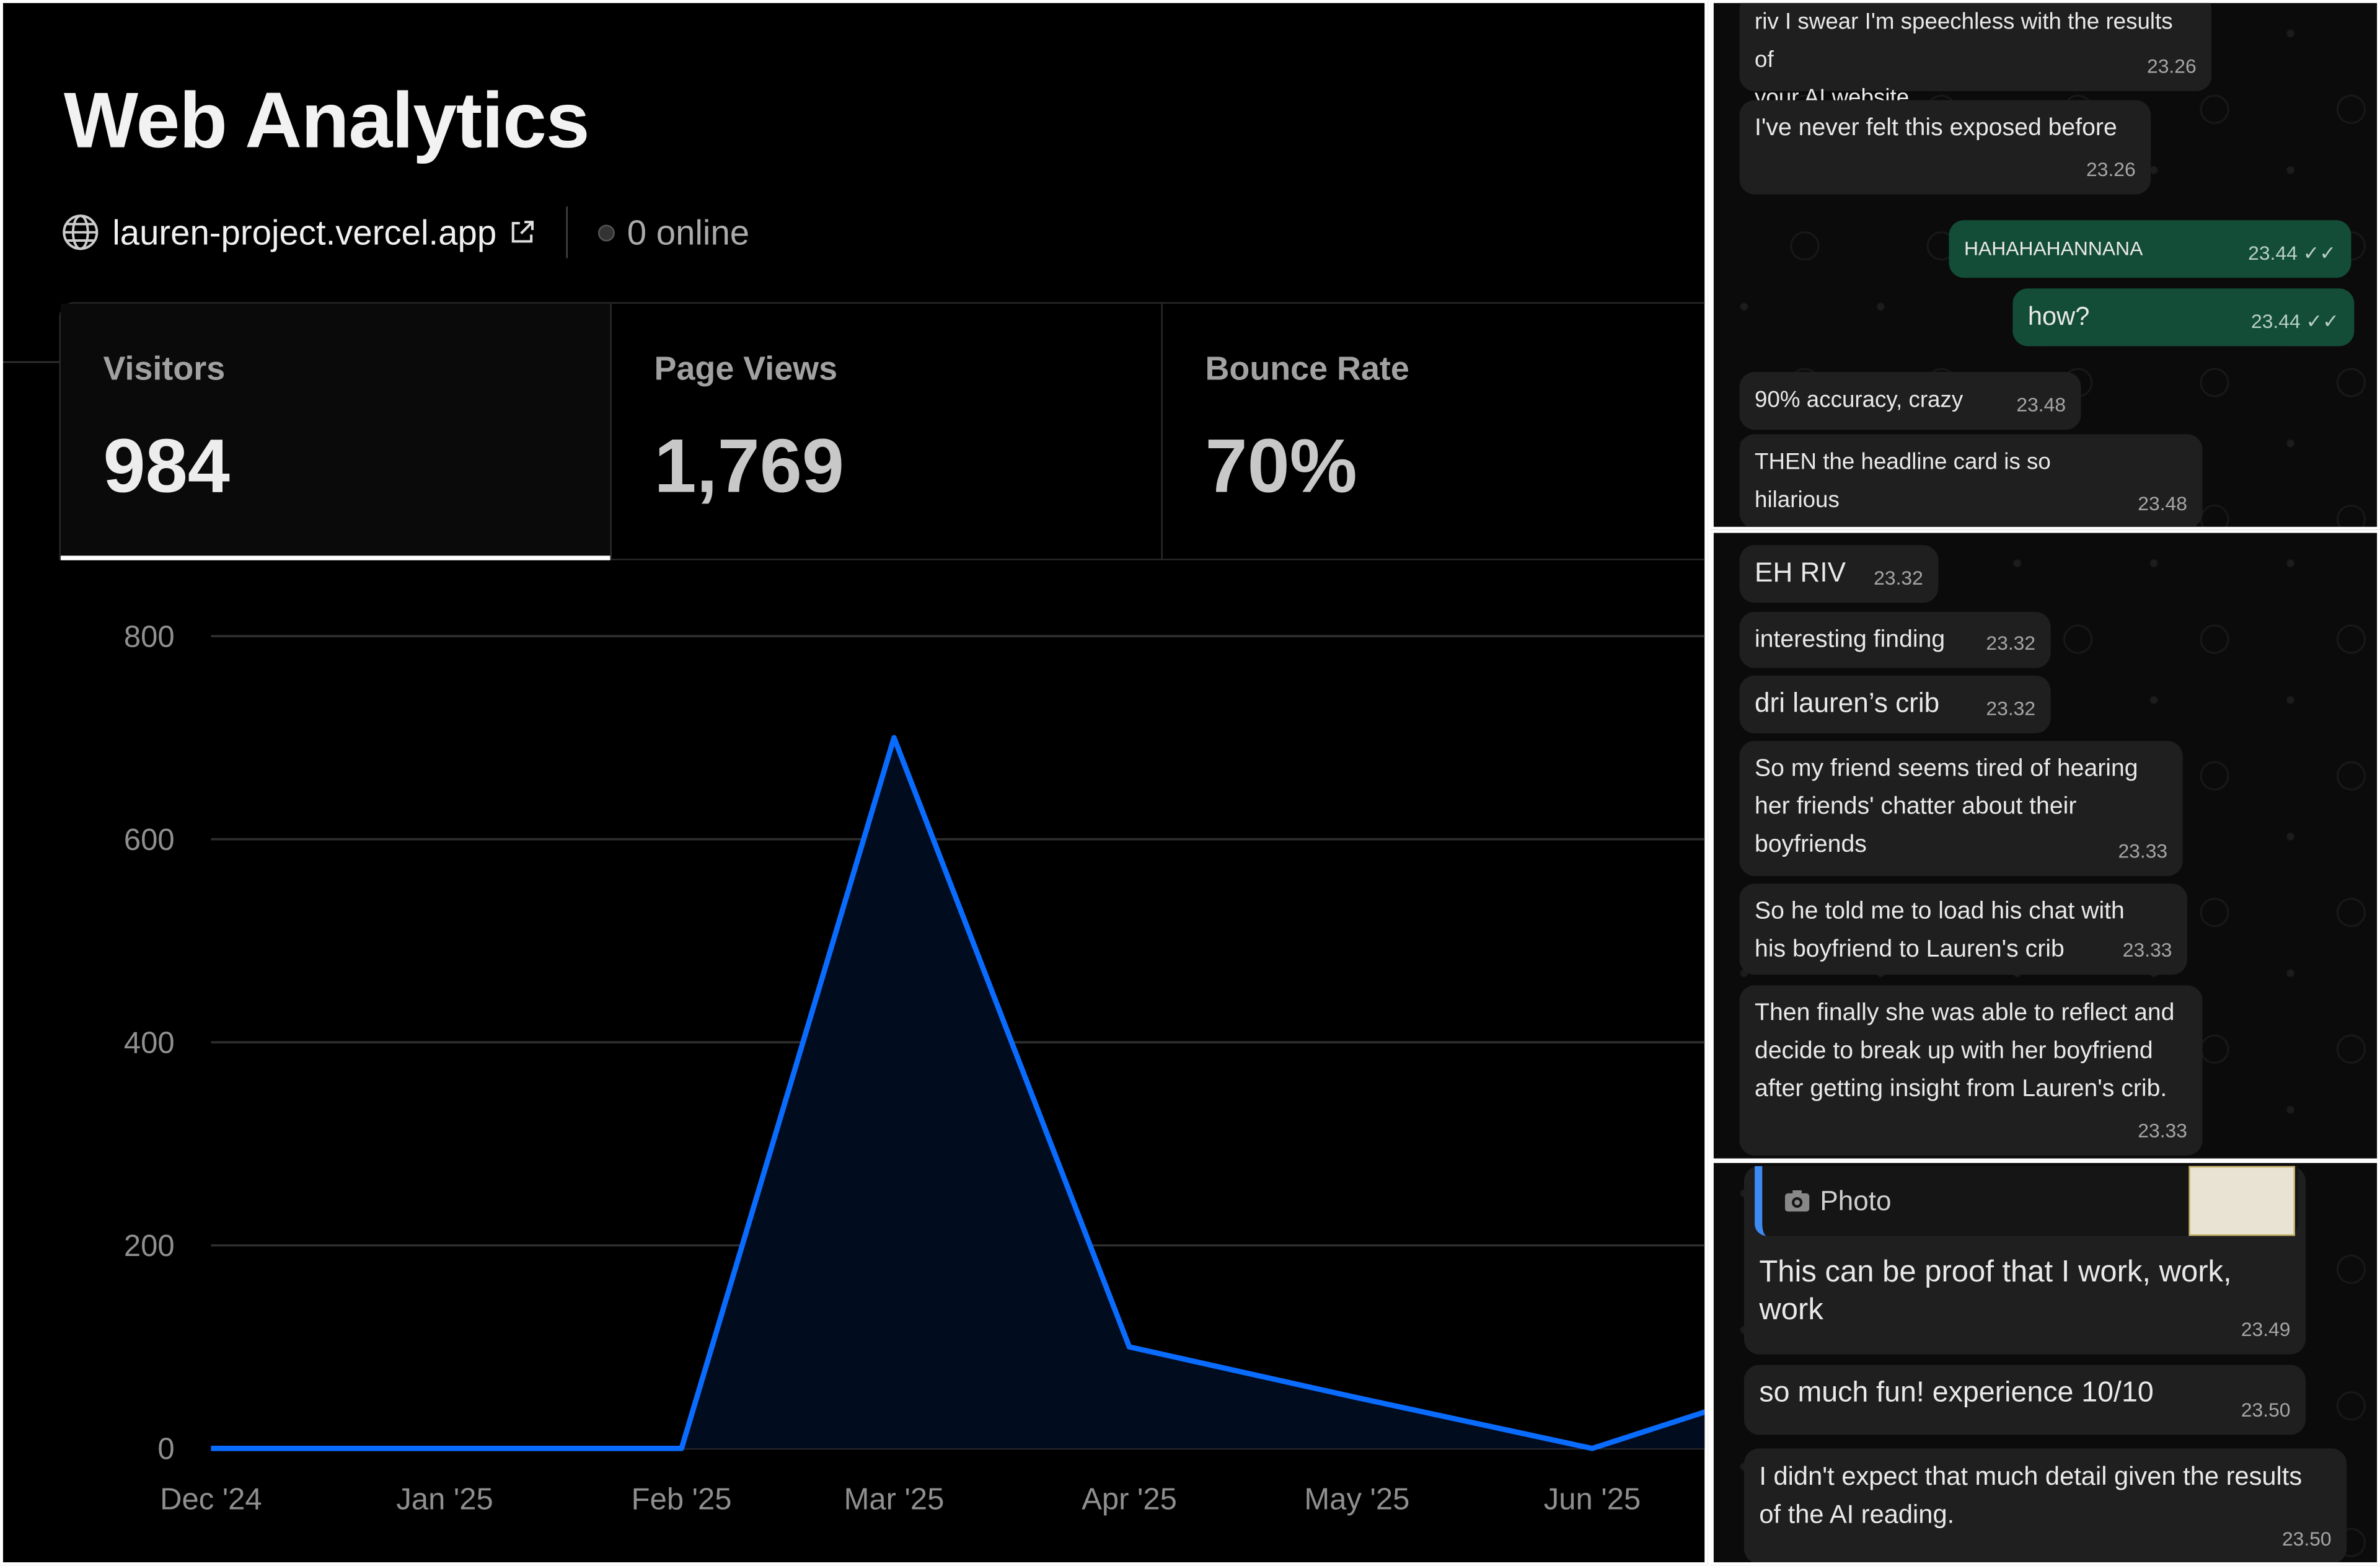  What do you see at coordinates (326, 121) in the screenshot?
I see `page-title: Web Analytics` at bounding box center [326, 121].